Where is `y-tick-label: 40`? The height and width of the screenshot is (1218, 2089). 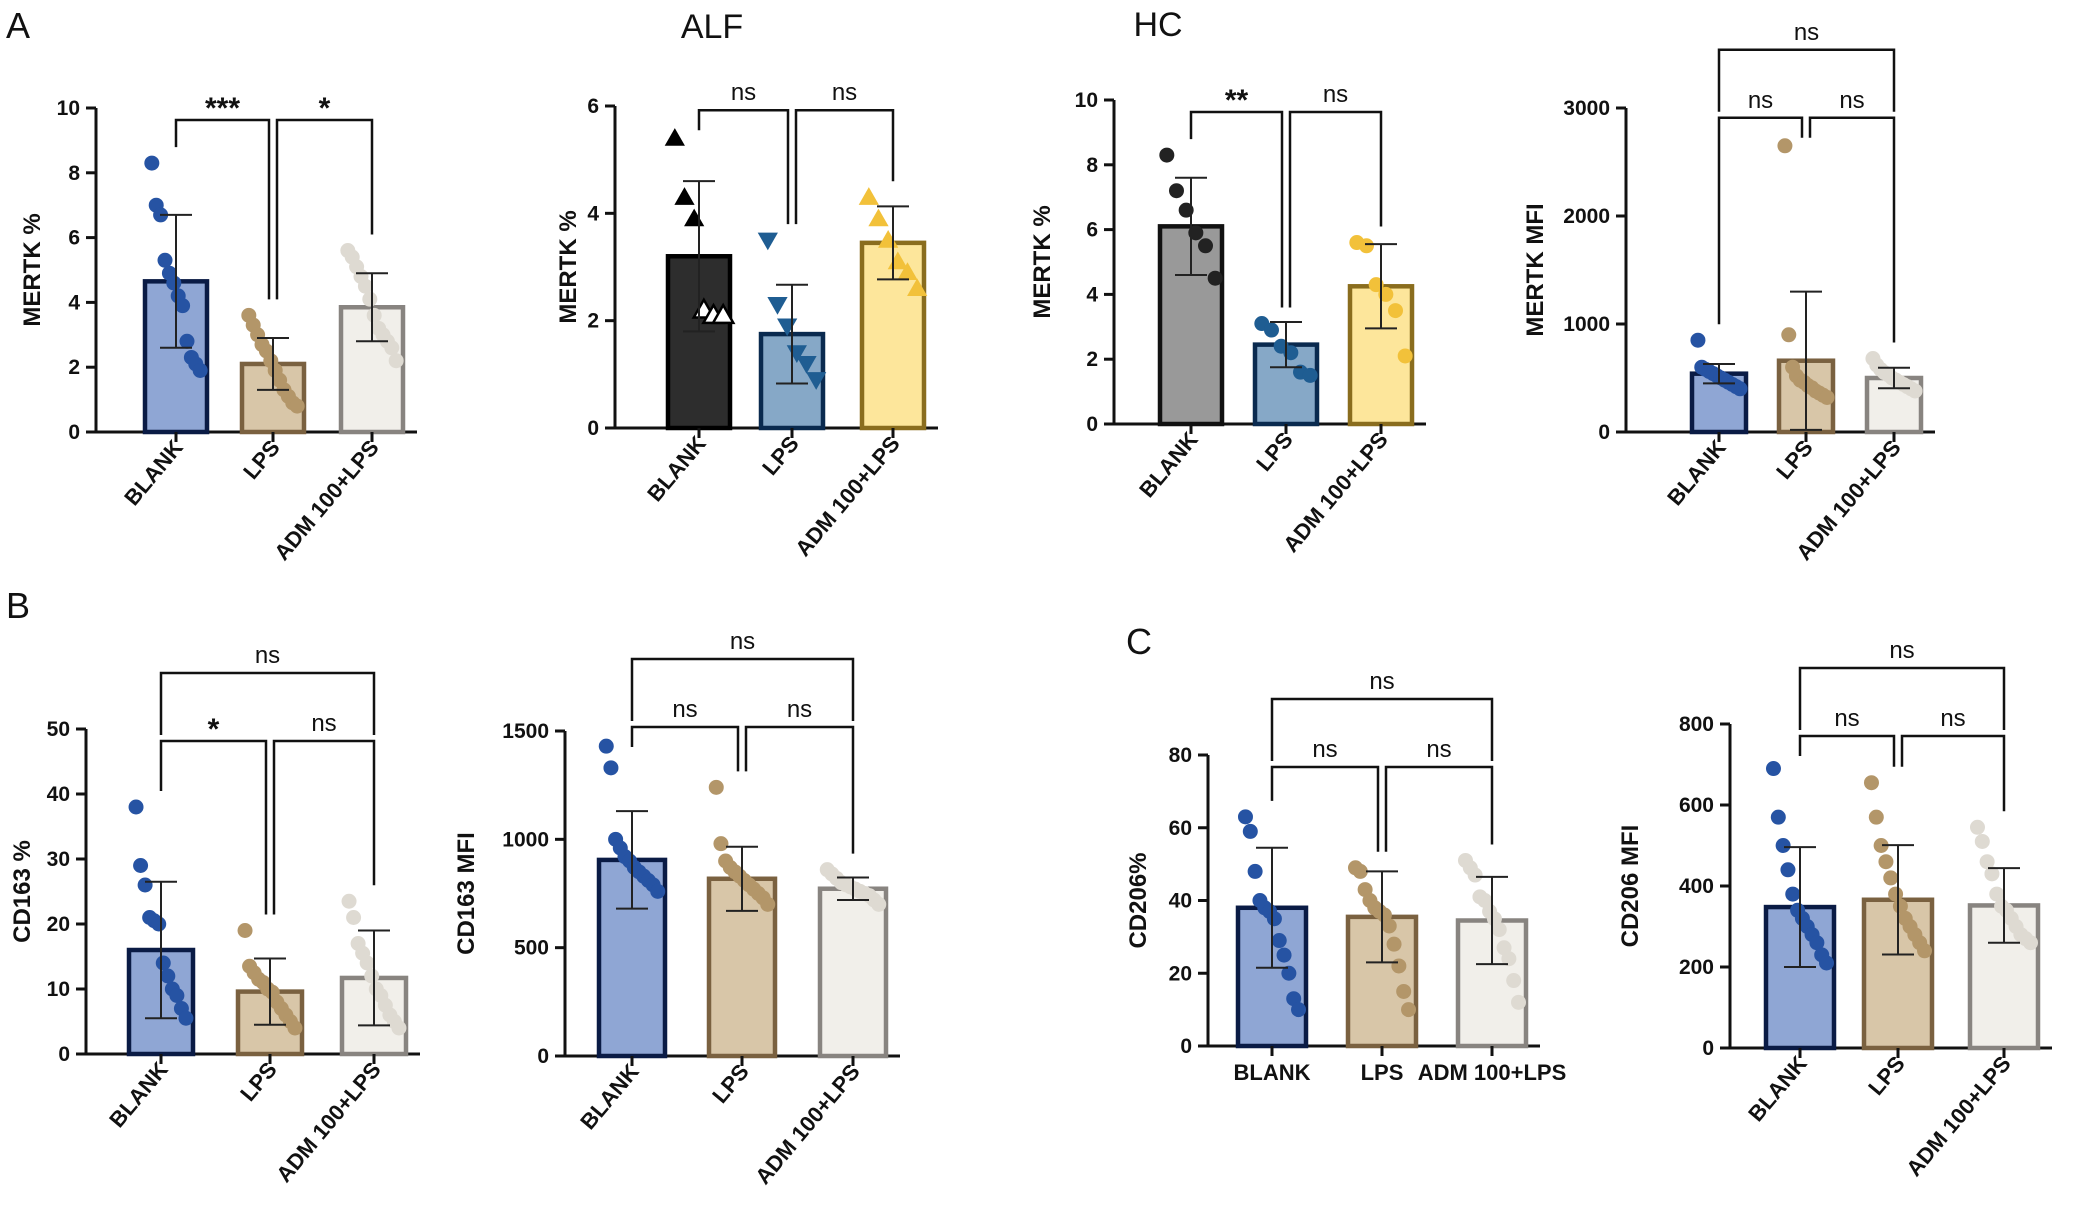 y-tick-label: 40 is located at coordinates (58, 794).